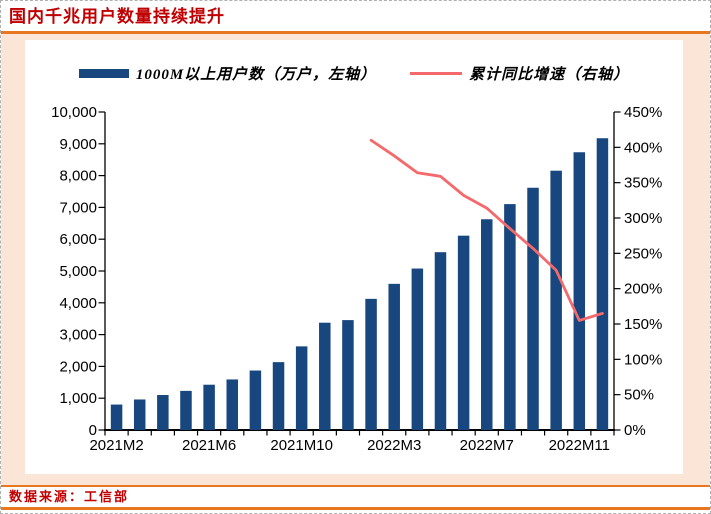 The image size is (711, 514). I want to click on bar-2021M8, so click(255, 400).